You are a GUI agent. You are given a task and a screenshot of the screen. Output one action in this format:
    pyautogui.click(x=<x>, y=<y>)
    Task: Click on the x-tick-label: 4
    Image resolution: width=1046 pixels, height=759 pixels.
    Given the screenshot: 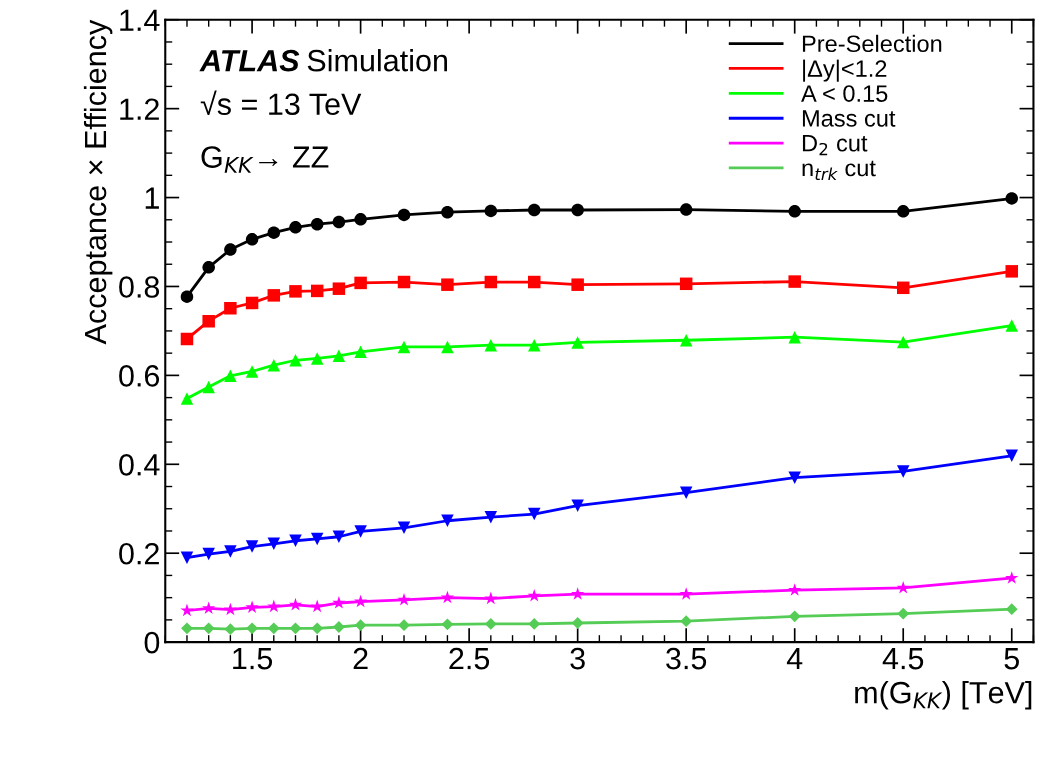 What is the action you would take?
    pyautogui.click(x=794, y=659)
    